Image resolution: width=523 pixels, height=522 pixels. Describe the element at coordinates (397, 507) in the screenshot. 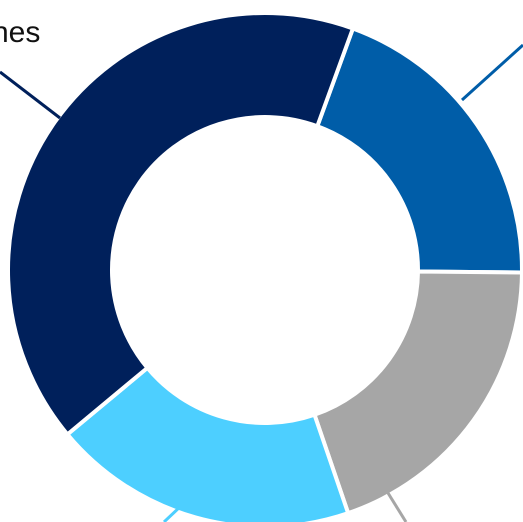

I see `leader-line-bottom-right` at that location.